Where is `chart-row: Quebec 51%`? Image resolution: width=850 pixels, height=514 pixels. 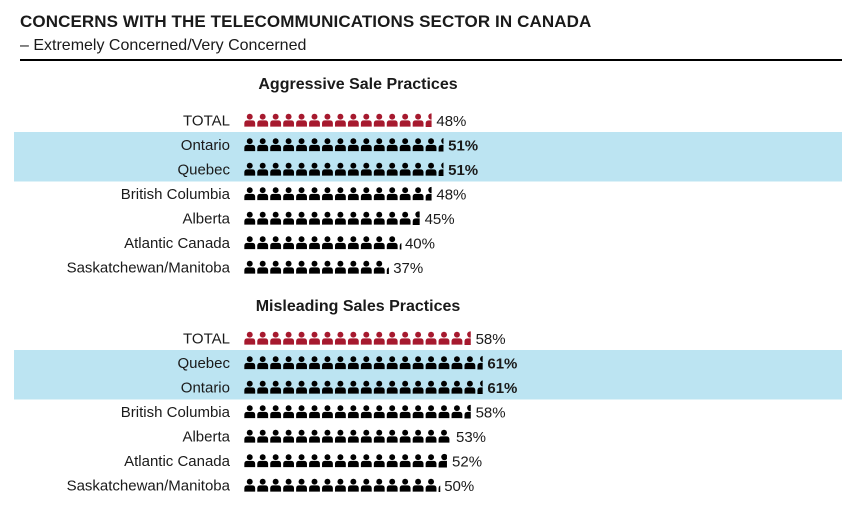
chart-row: Quebec 51% is located at coordinates (327, 171).